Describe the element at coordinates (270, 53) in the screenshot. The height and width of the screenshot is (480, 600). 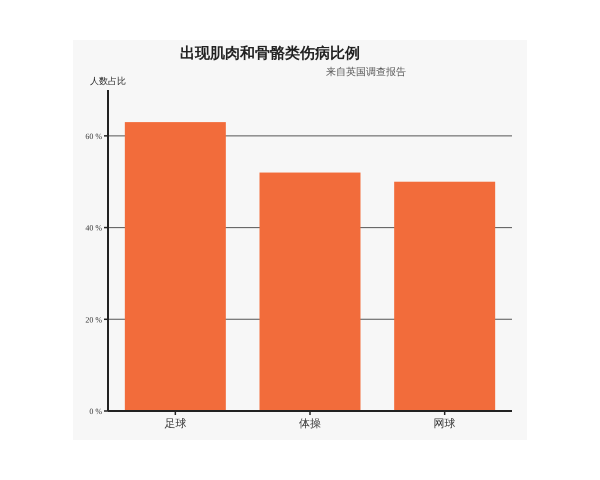
I see `chart-title: 出现肌肉和骨骼类伤病比例` at that location.